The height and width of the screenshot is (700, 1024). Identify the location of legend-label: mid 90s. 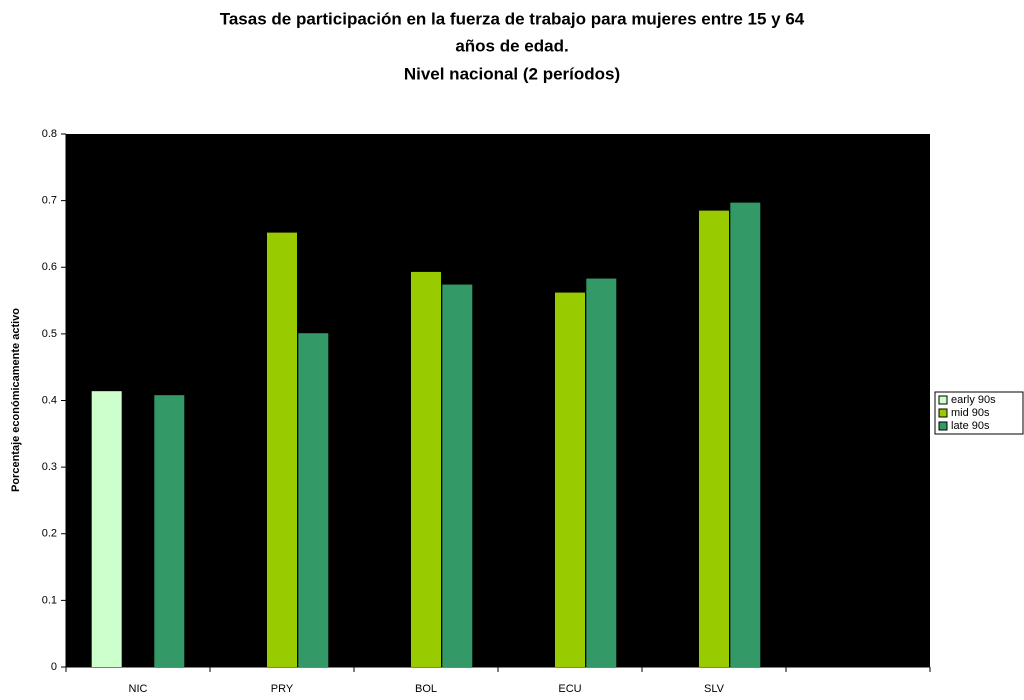
(970, 413).